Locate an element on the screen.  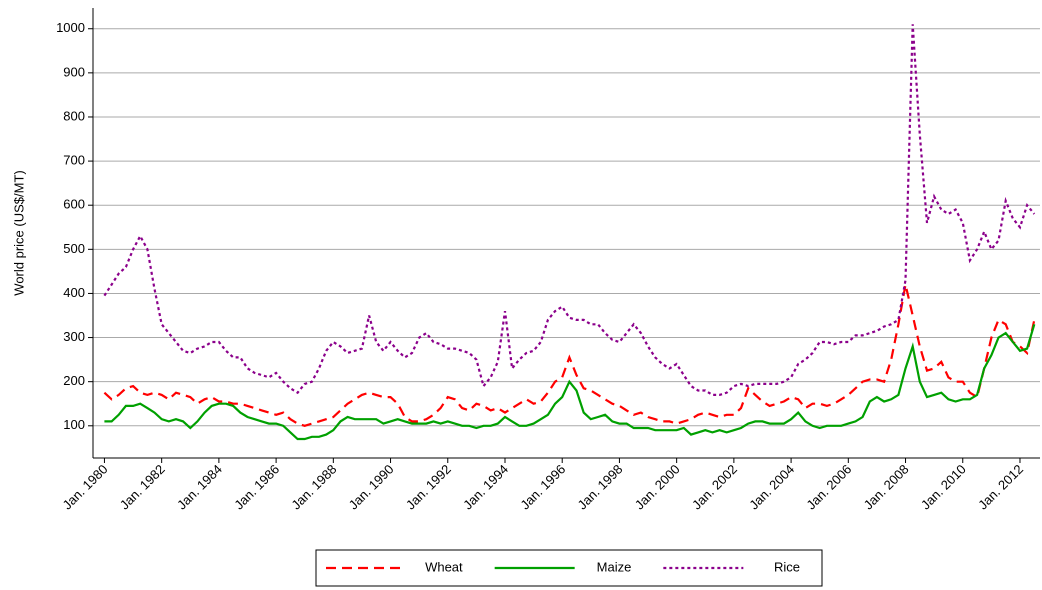
x-tick-label: Jan. 1992 is located at coordinates (428, 487).